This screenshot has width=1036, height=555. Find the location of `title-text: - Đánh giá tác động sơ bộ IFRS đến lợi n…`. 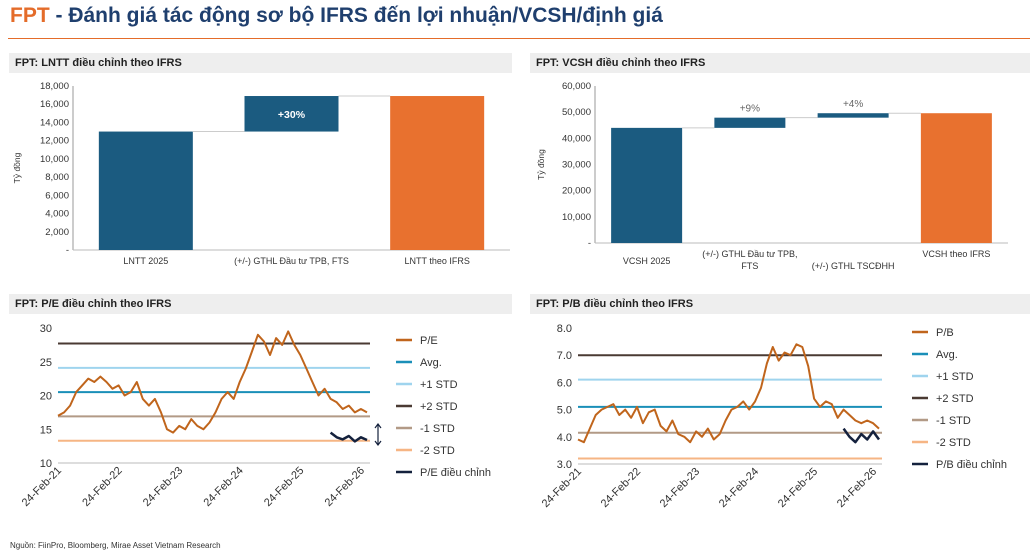

title-text: - Đánh giá tác động sơ bộ IFRS đến lợi n… is located at coordinates (356, 15).